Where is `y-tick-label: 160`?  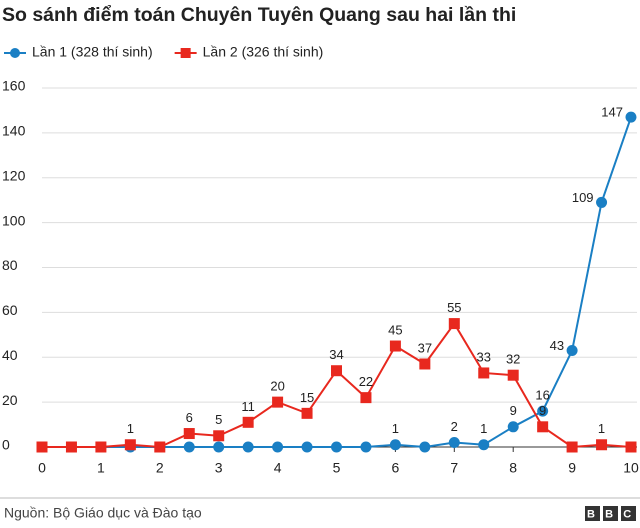
y-tick-label: 160 is located at coordinates (14, 86).